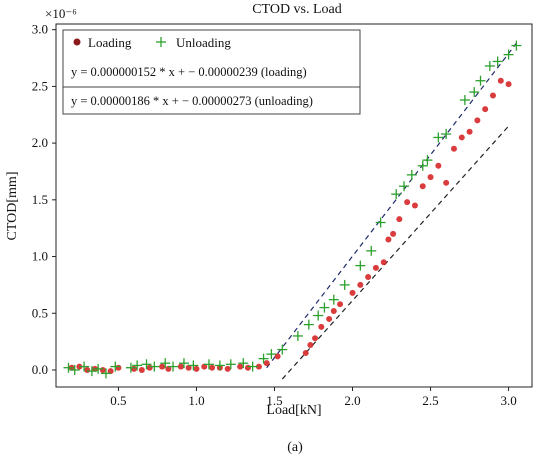  I want to click on x-tick-label: 1.0, so click(196, 400).